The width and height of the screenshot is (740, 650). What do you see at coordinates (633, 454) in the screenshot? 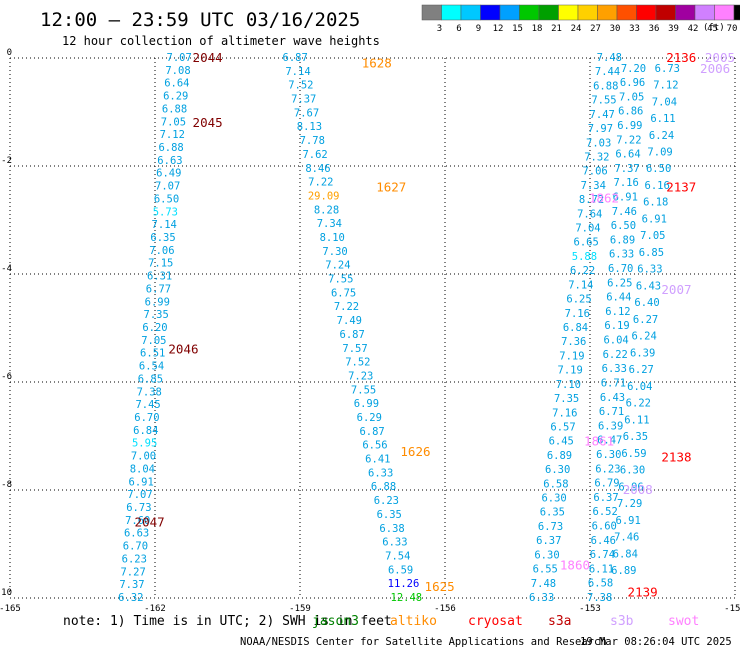
I see `wave-height-value: 6.59` at bounding box center [633, 454].